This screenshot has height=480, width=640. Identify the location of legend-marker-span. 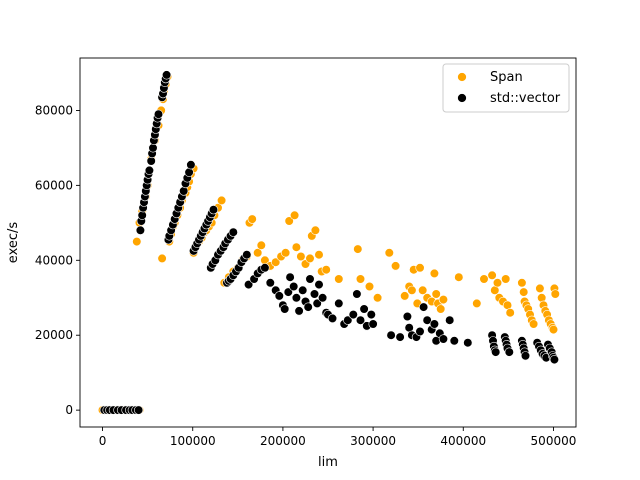
(462, 77).